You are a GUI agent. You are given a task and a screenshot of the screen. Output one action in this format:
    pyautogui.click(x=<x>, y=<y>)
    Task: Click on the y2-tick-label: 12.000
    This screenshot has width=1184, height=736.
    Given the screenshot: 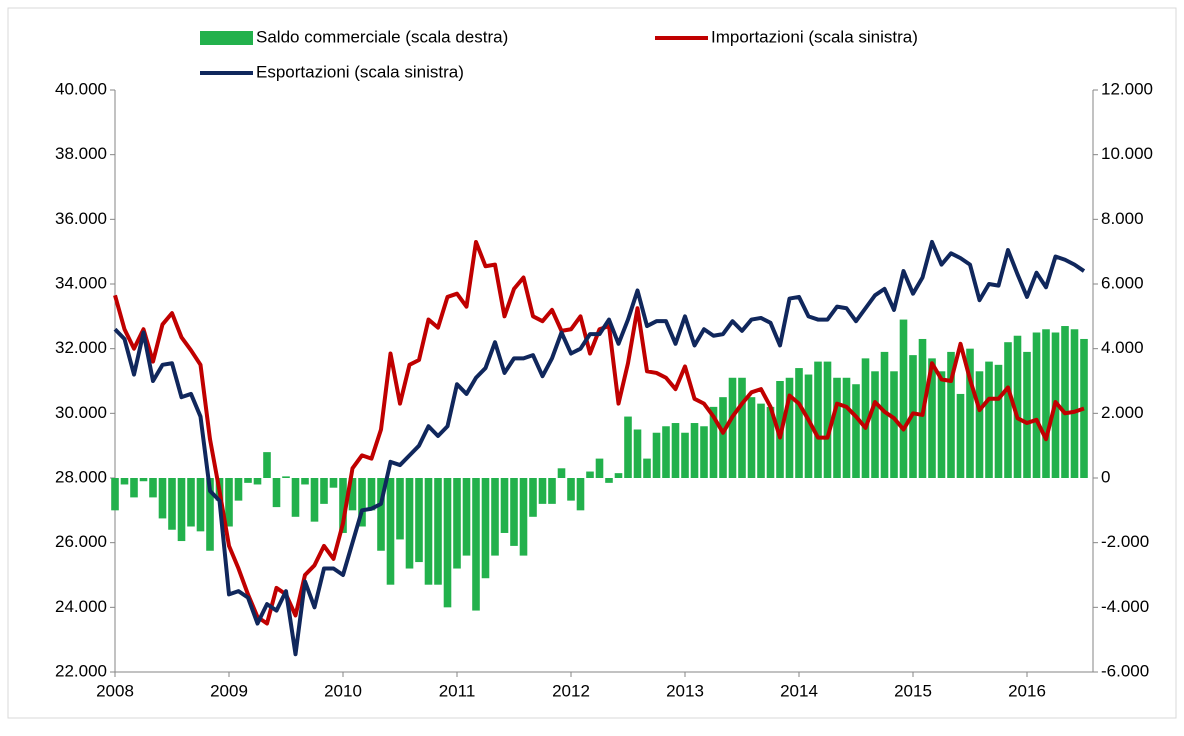 What is the action you would take?
    pyautogui.click(x=1127, y=88)
    